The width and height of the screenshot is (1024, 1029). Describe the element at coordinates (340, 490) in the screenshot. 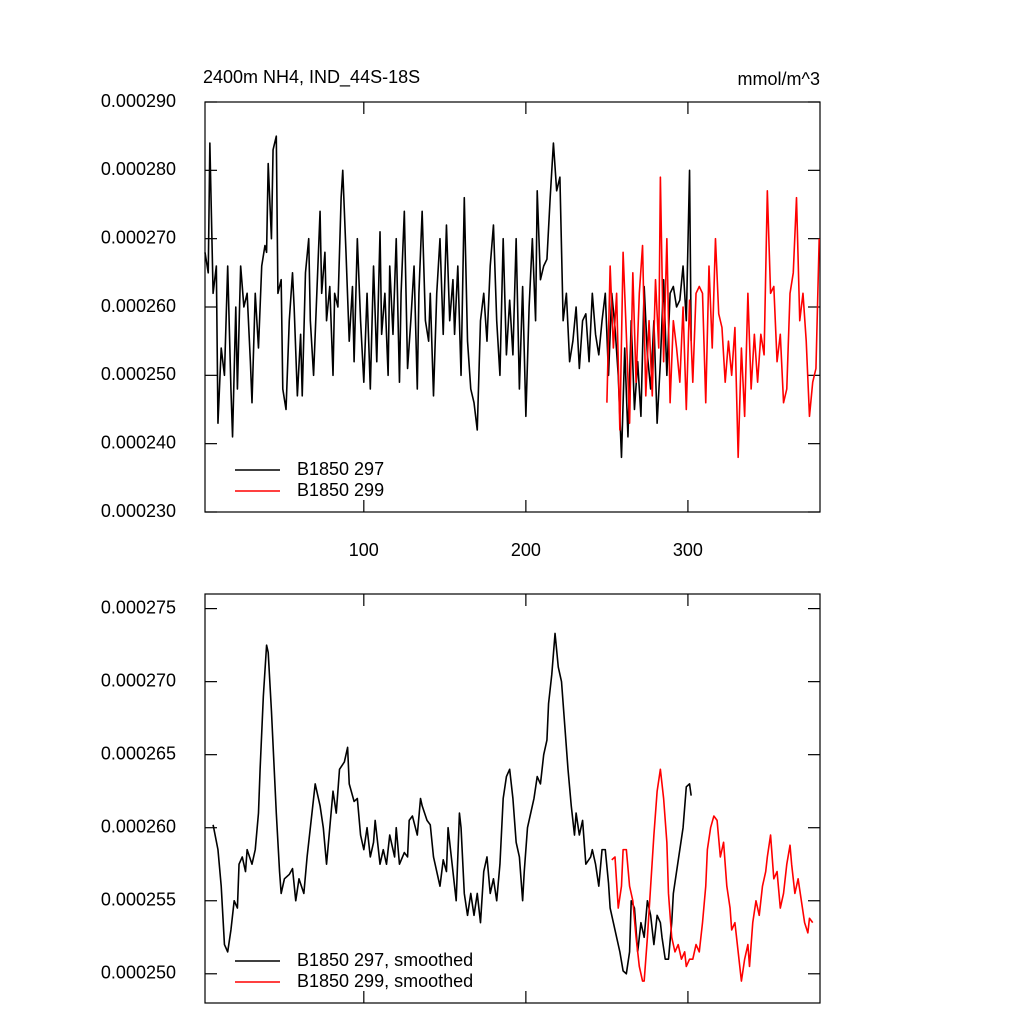

I see `legend-label: B1850 299` at that location.